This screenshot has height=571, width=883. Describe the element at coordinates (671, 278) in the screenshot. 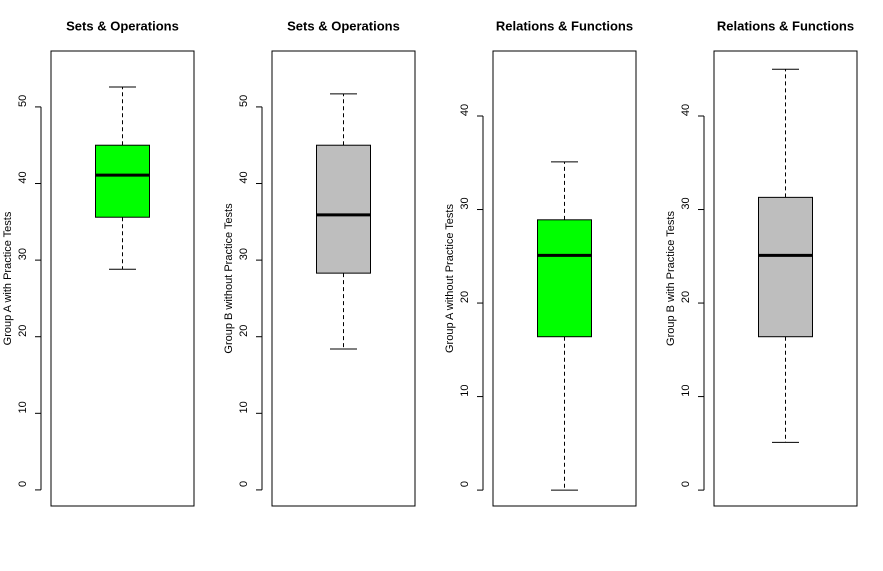

I see `y-axis-label: Group B with Practice Tests` at that location.